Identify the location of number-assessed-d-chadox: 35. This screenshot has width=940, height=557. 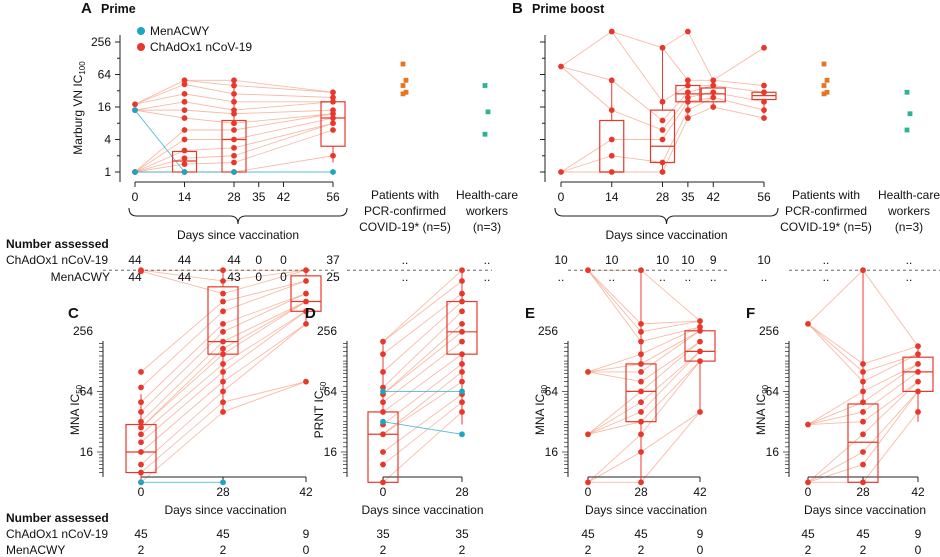
(383, 534).